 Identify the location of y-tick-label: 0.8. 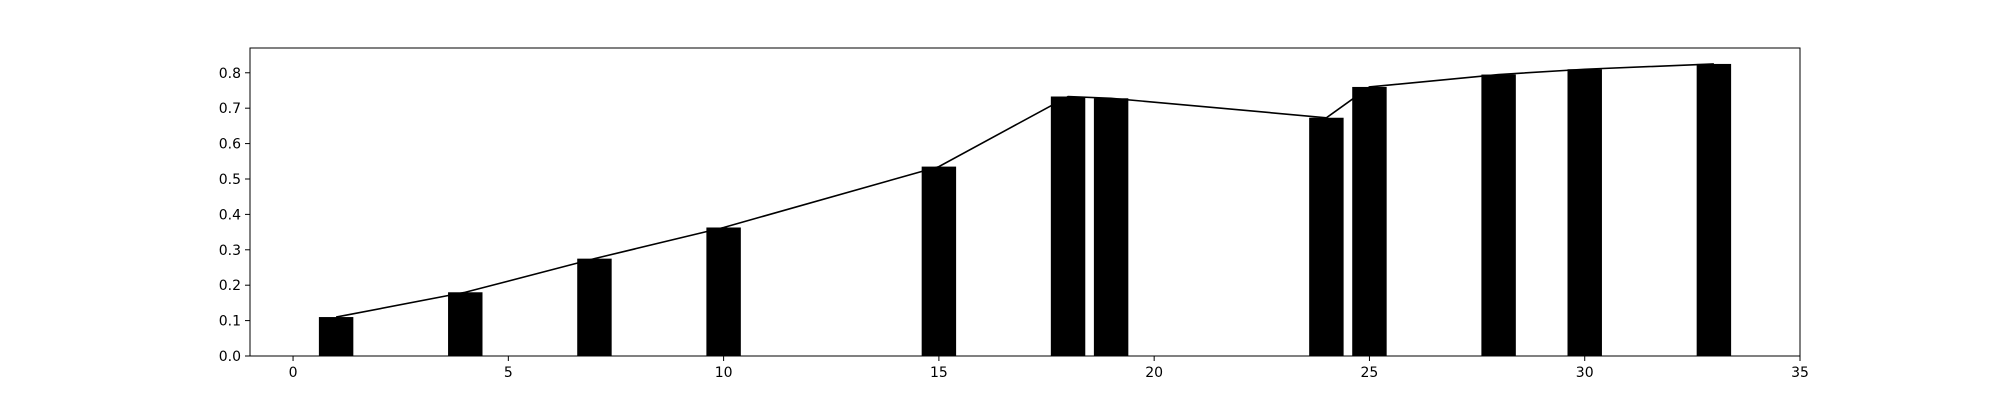
(230, 74).